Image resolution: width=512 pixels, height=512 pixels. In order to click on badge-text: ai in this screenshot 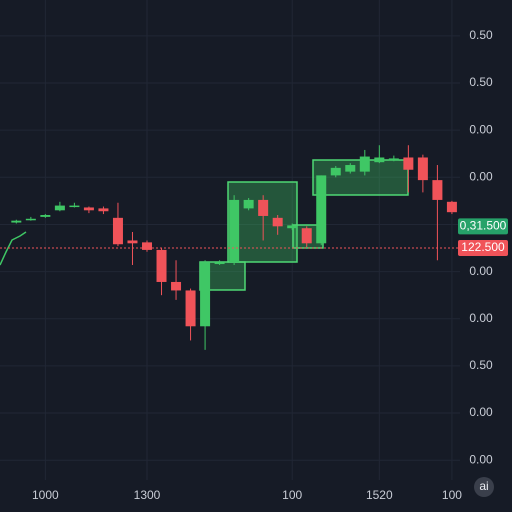, I will do `click(483, 486)`.